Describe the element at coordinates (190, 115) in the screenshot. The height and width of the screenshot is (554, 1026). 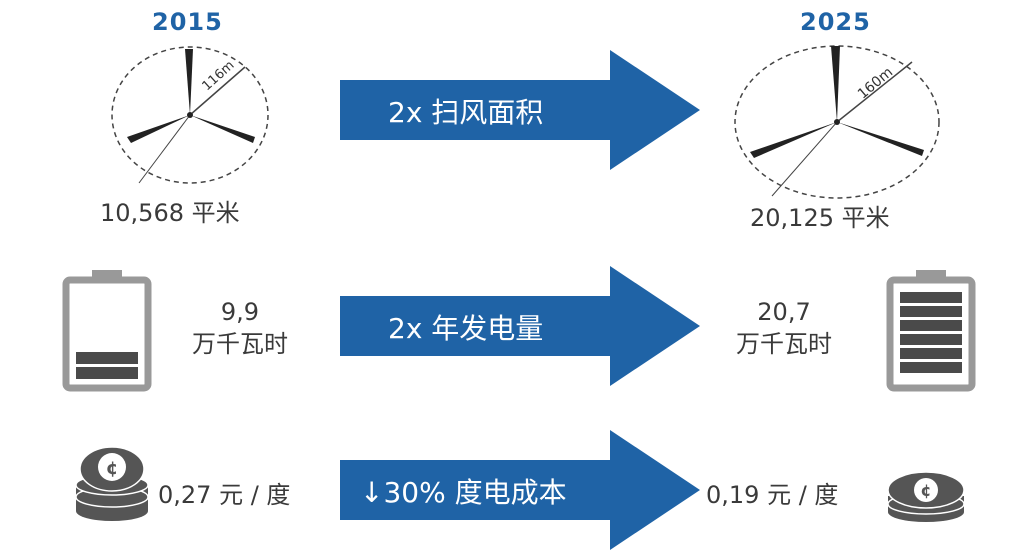
I see `rotor-2015-icon: 116m` at that location.